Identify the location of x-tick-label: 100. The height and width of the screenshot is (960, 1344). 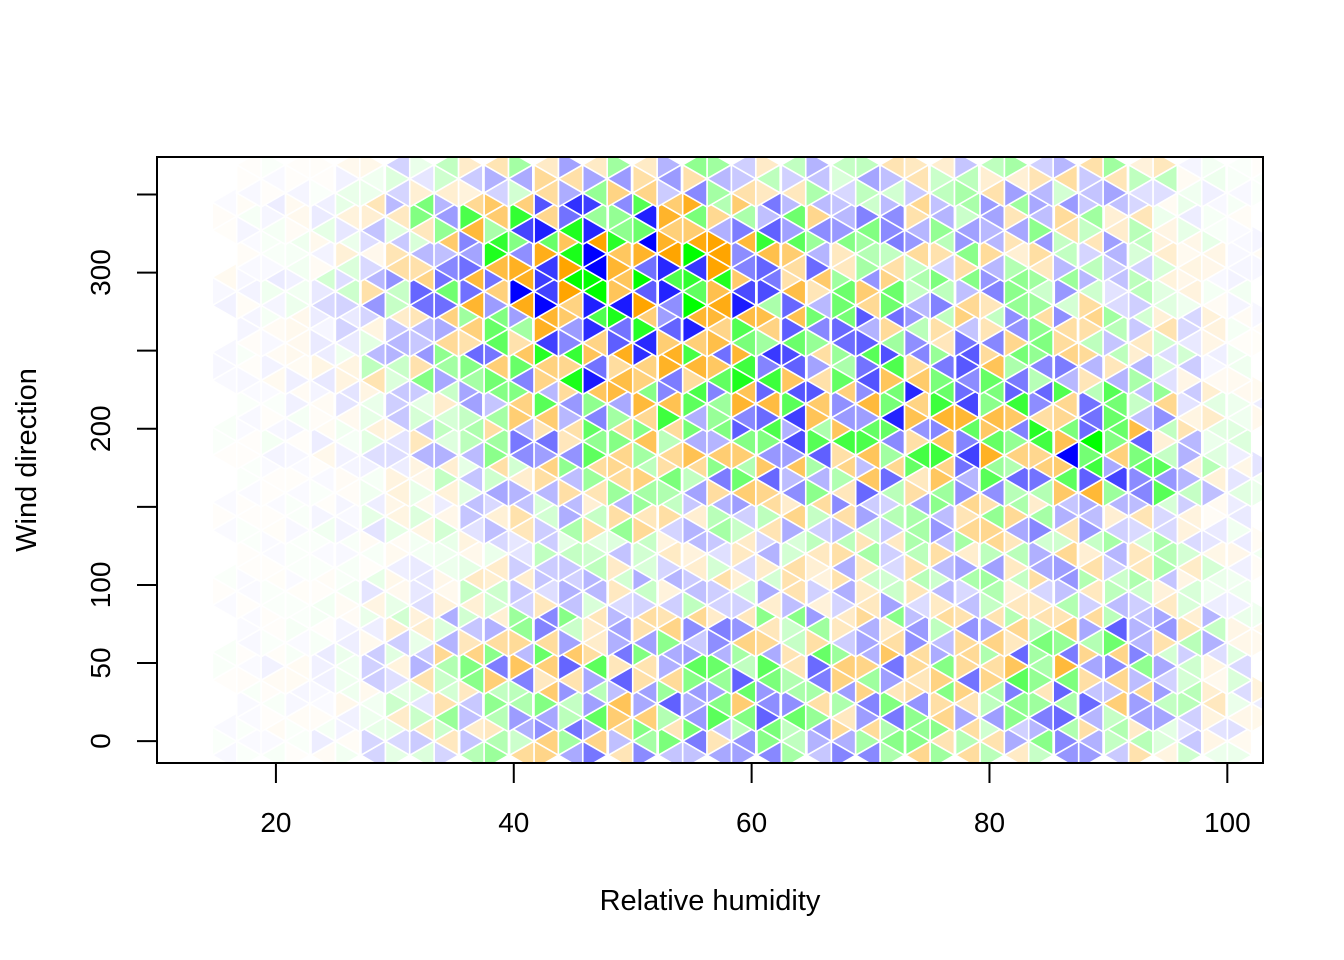
(1227, 822).